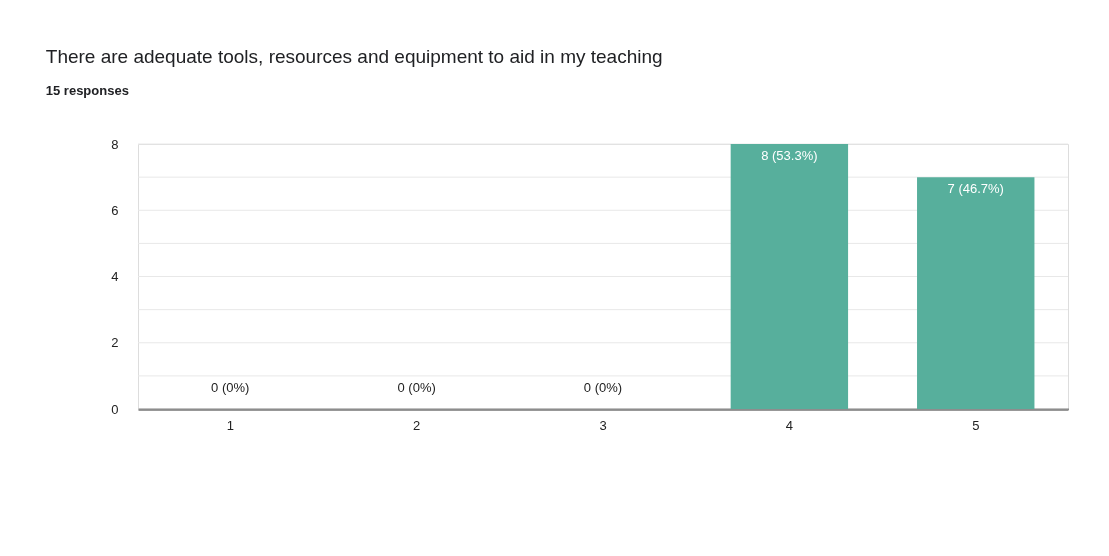 The width and height of the screenshot is (1109, 556). I want to click on y-tick-label: 4, so click(115, 276).